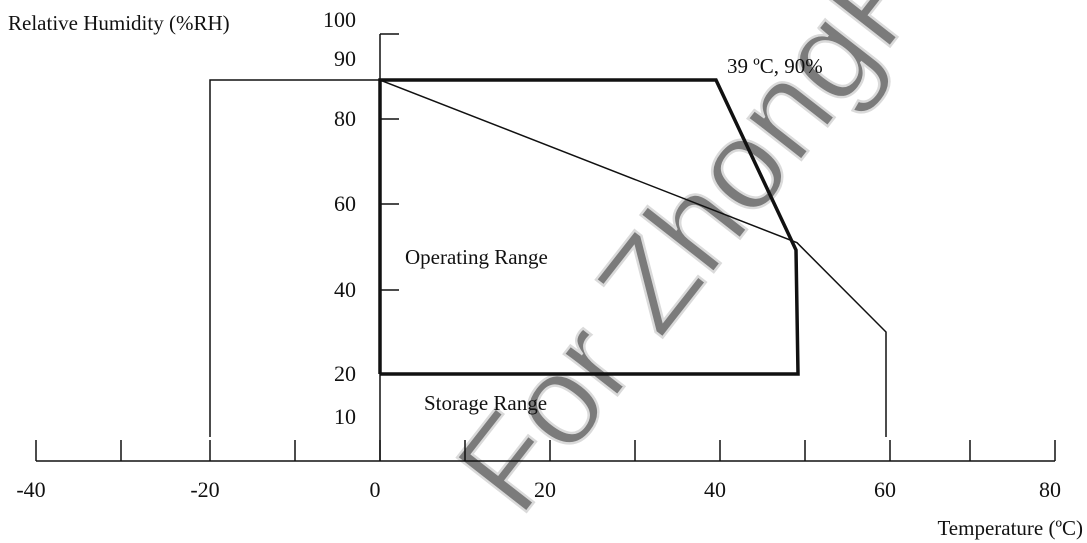 The image size is (1087, 543). Describe the element at coordinates (204, 489) in the screenshot. I see `x-tick-label: -20` at that location.